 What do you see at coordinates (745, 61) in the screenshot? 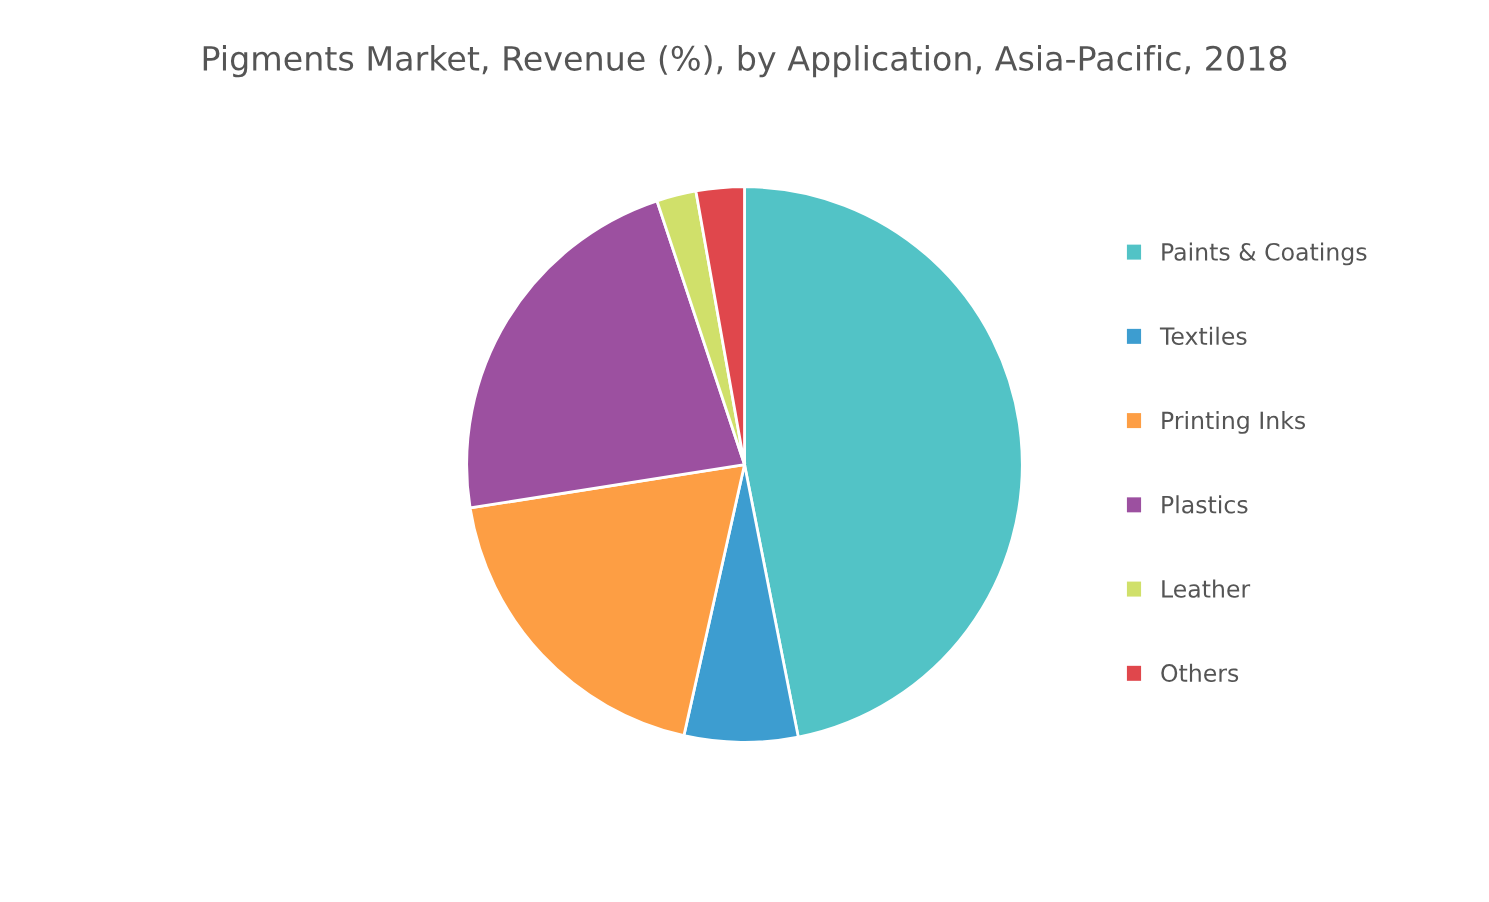
I see `chart-title: Pigments Market, Revenue (%), by Application, Asia-Pacific, 2018` at bounding box center [745, 61].